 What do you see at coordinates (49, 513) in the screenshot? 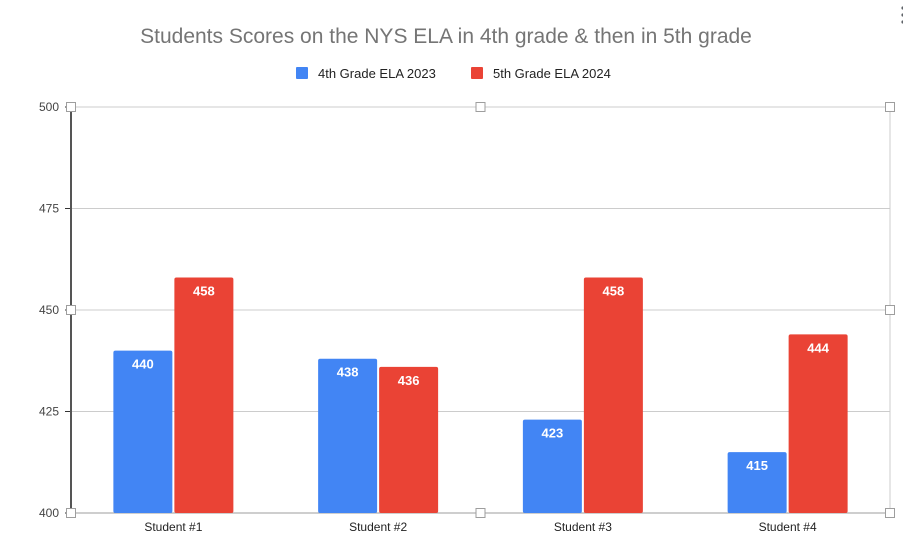
I see `y-tick-label: 400` at bounding box center [49, 513].